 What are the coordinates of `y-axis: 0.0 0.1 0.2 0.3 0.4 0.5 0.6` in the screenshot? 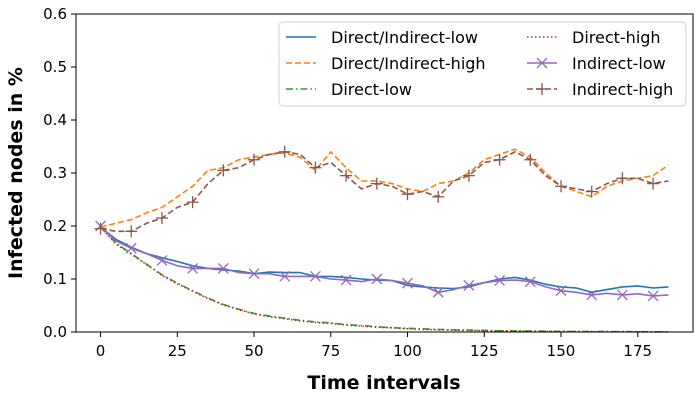 It's located at (59, 173).